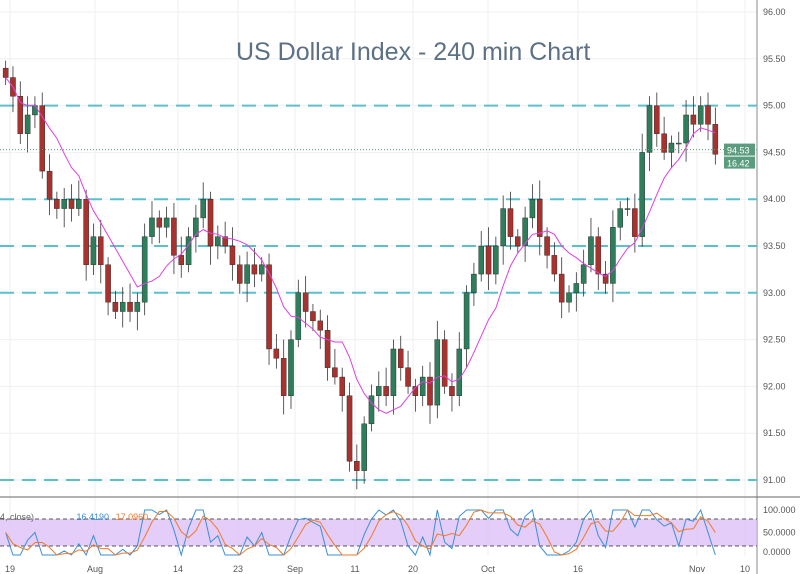 The image size is (800, 574). I want to click on x-tick-label: 10, so click(745, 569).